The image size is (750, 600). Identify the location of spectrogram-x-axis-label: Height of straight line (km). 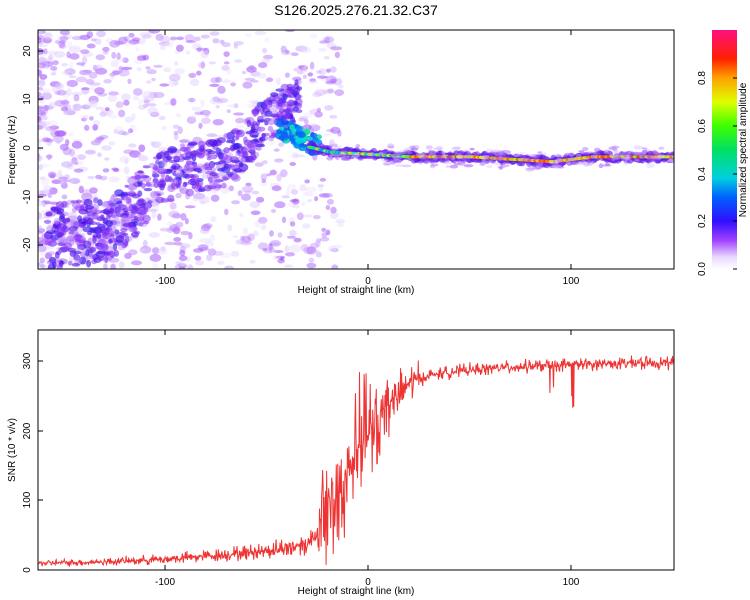
(356, 290).